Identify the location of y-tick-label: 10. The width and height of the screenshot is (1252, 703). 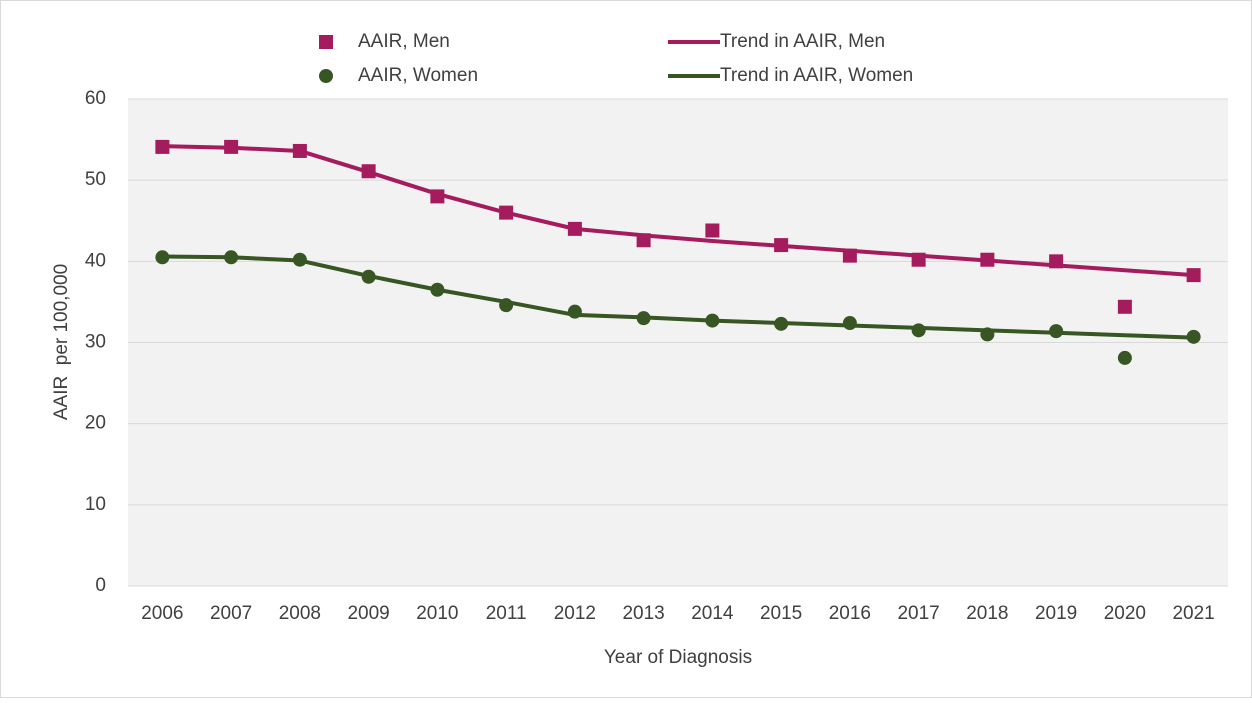
(95, 504).